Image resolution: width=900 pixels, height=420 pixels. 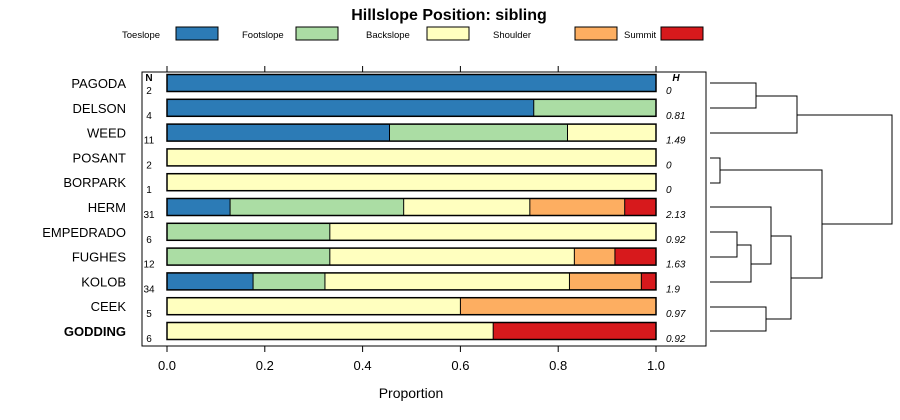 I want to click on bar-segment-ceek-backslope, so click(x=314, y=306).